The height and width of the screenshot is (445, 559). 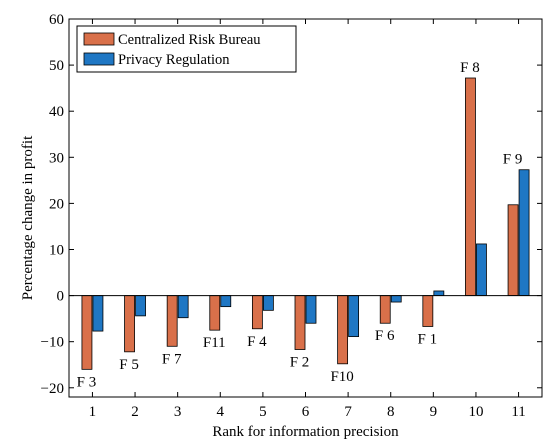 What do you see at coordinates (513, 160) in the screenshot?
I see `bar-annotation-label: F 9` at bounding box center [513, 160].